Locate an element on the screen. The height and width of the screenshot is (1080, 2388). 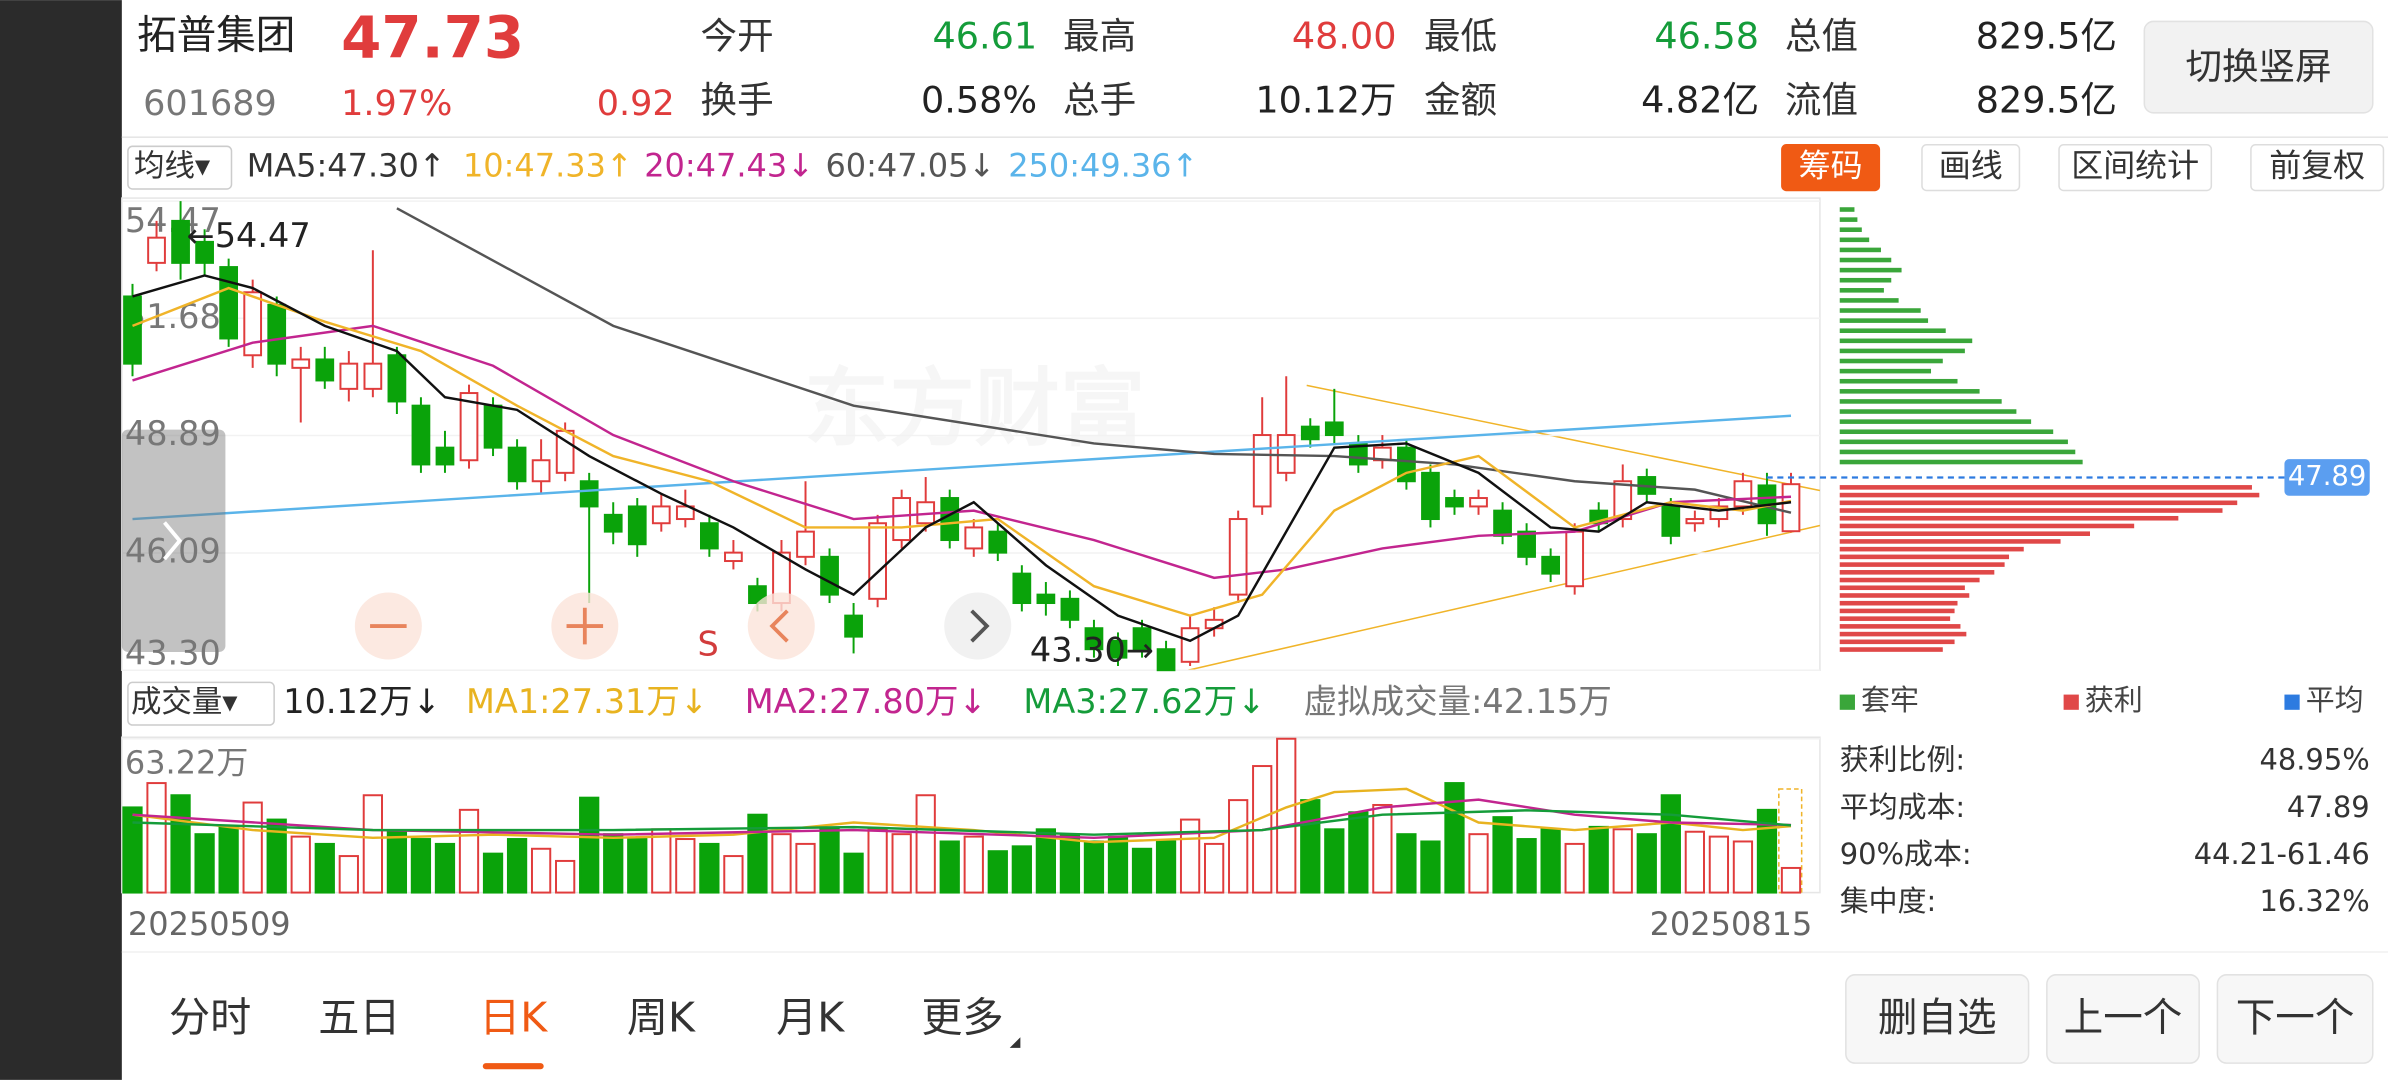
volume-selector-label: 成交量▾ is located at coordinates (184, 702).